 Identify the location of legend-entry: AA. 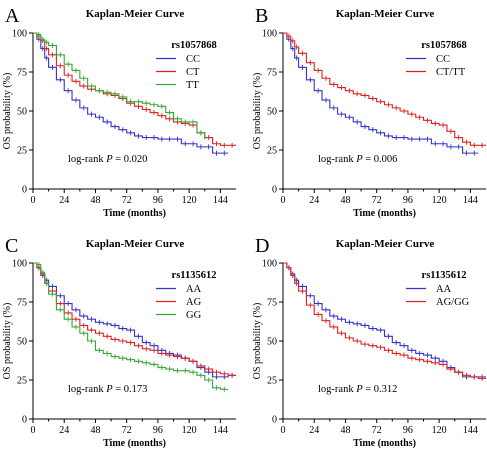
(194, 289).